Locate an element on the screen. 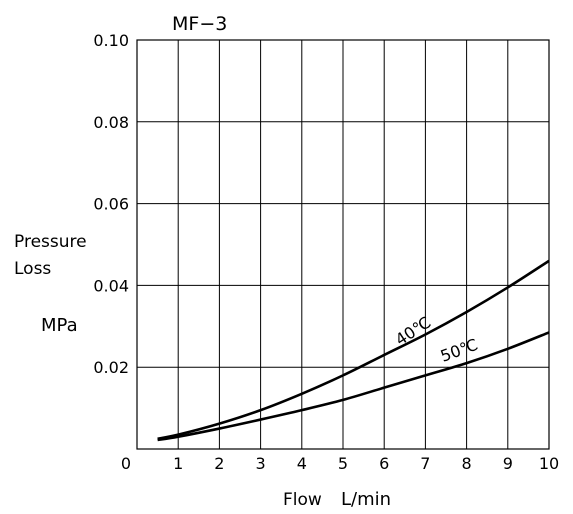 The height and width of the screenshot is (514, 573). x-tick-label-2: 2 is located at coordinates (219, 463).